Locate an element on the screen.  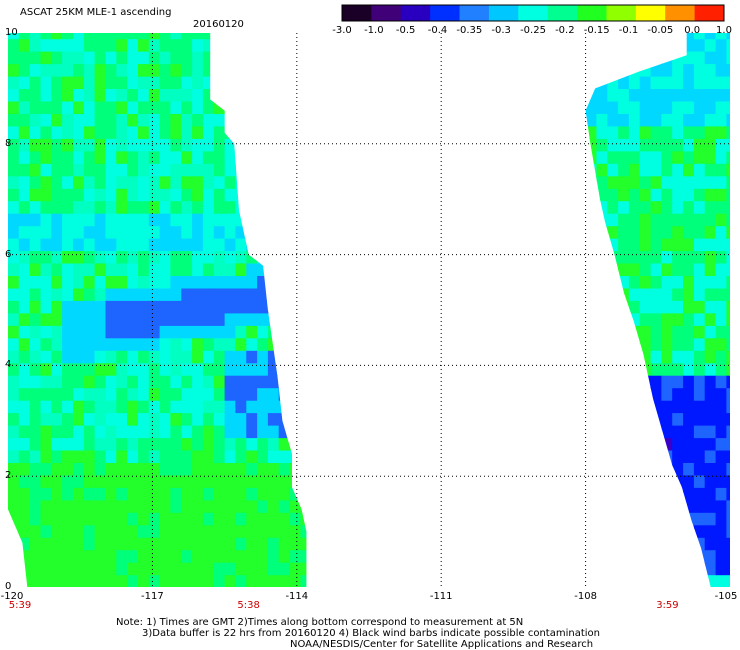
time-label: 5:38 is located at coordinates (248, 605).